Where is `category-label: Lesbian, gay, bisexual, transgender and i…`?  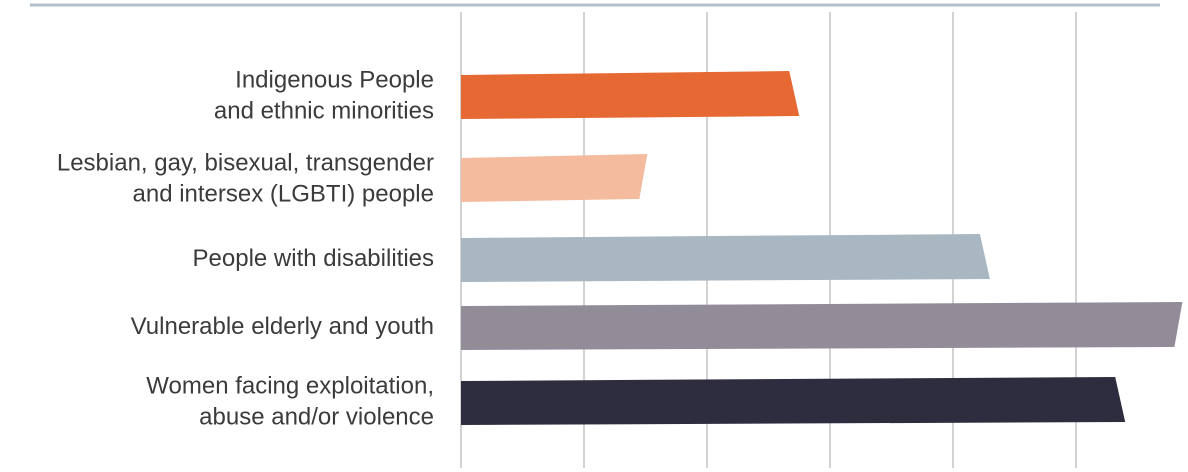 category-label: Lesbian, gay, bisexual, transgender and i… is located at coordinates (245, 179).